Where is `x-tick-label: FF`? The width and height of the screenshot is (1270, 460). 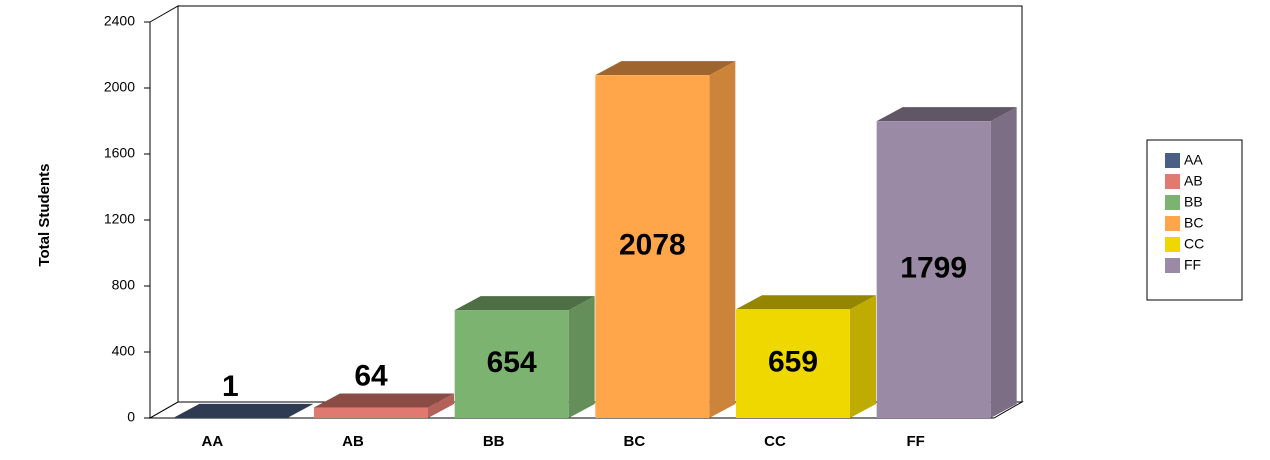
x-tick-label: FF is located at coordinates (916, 441).